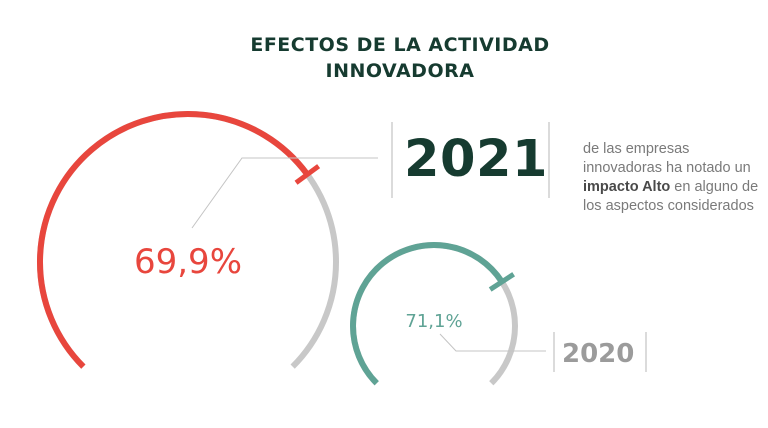 The image size is (768, 428). I want to click on chart-title: EFECTOS DE LA ACTIVIDAD INNOVADORA, so click(400, 58).